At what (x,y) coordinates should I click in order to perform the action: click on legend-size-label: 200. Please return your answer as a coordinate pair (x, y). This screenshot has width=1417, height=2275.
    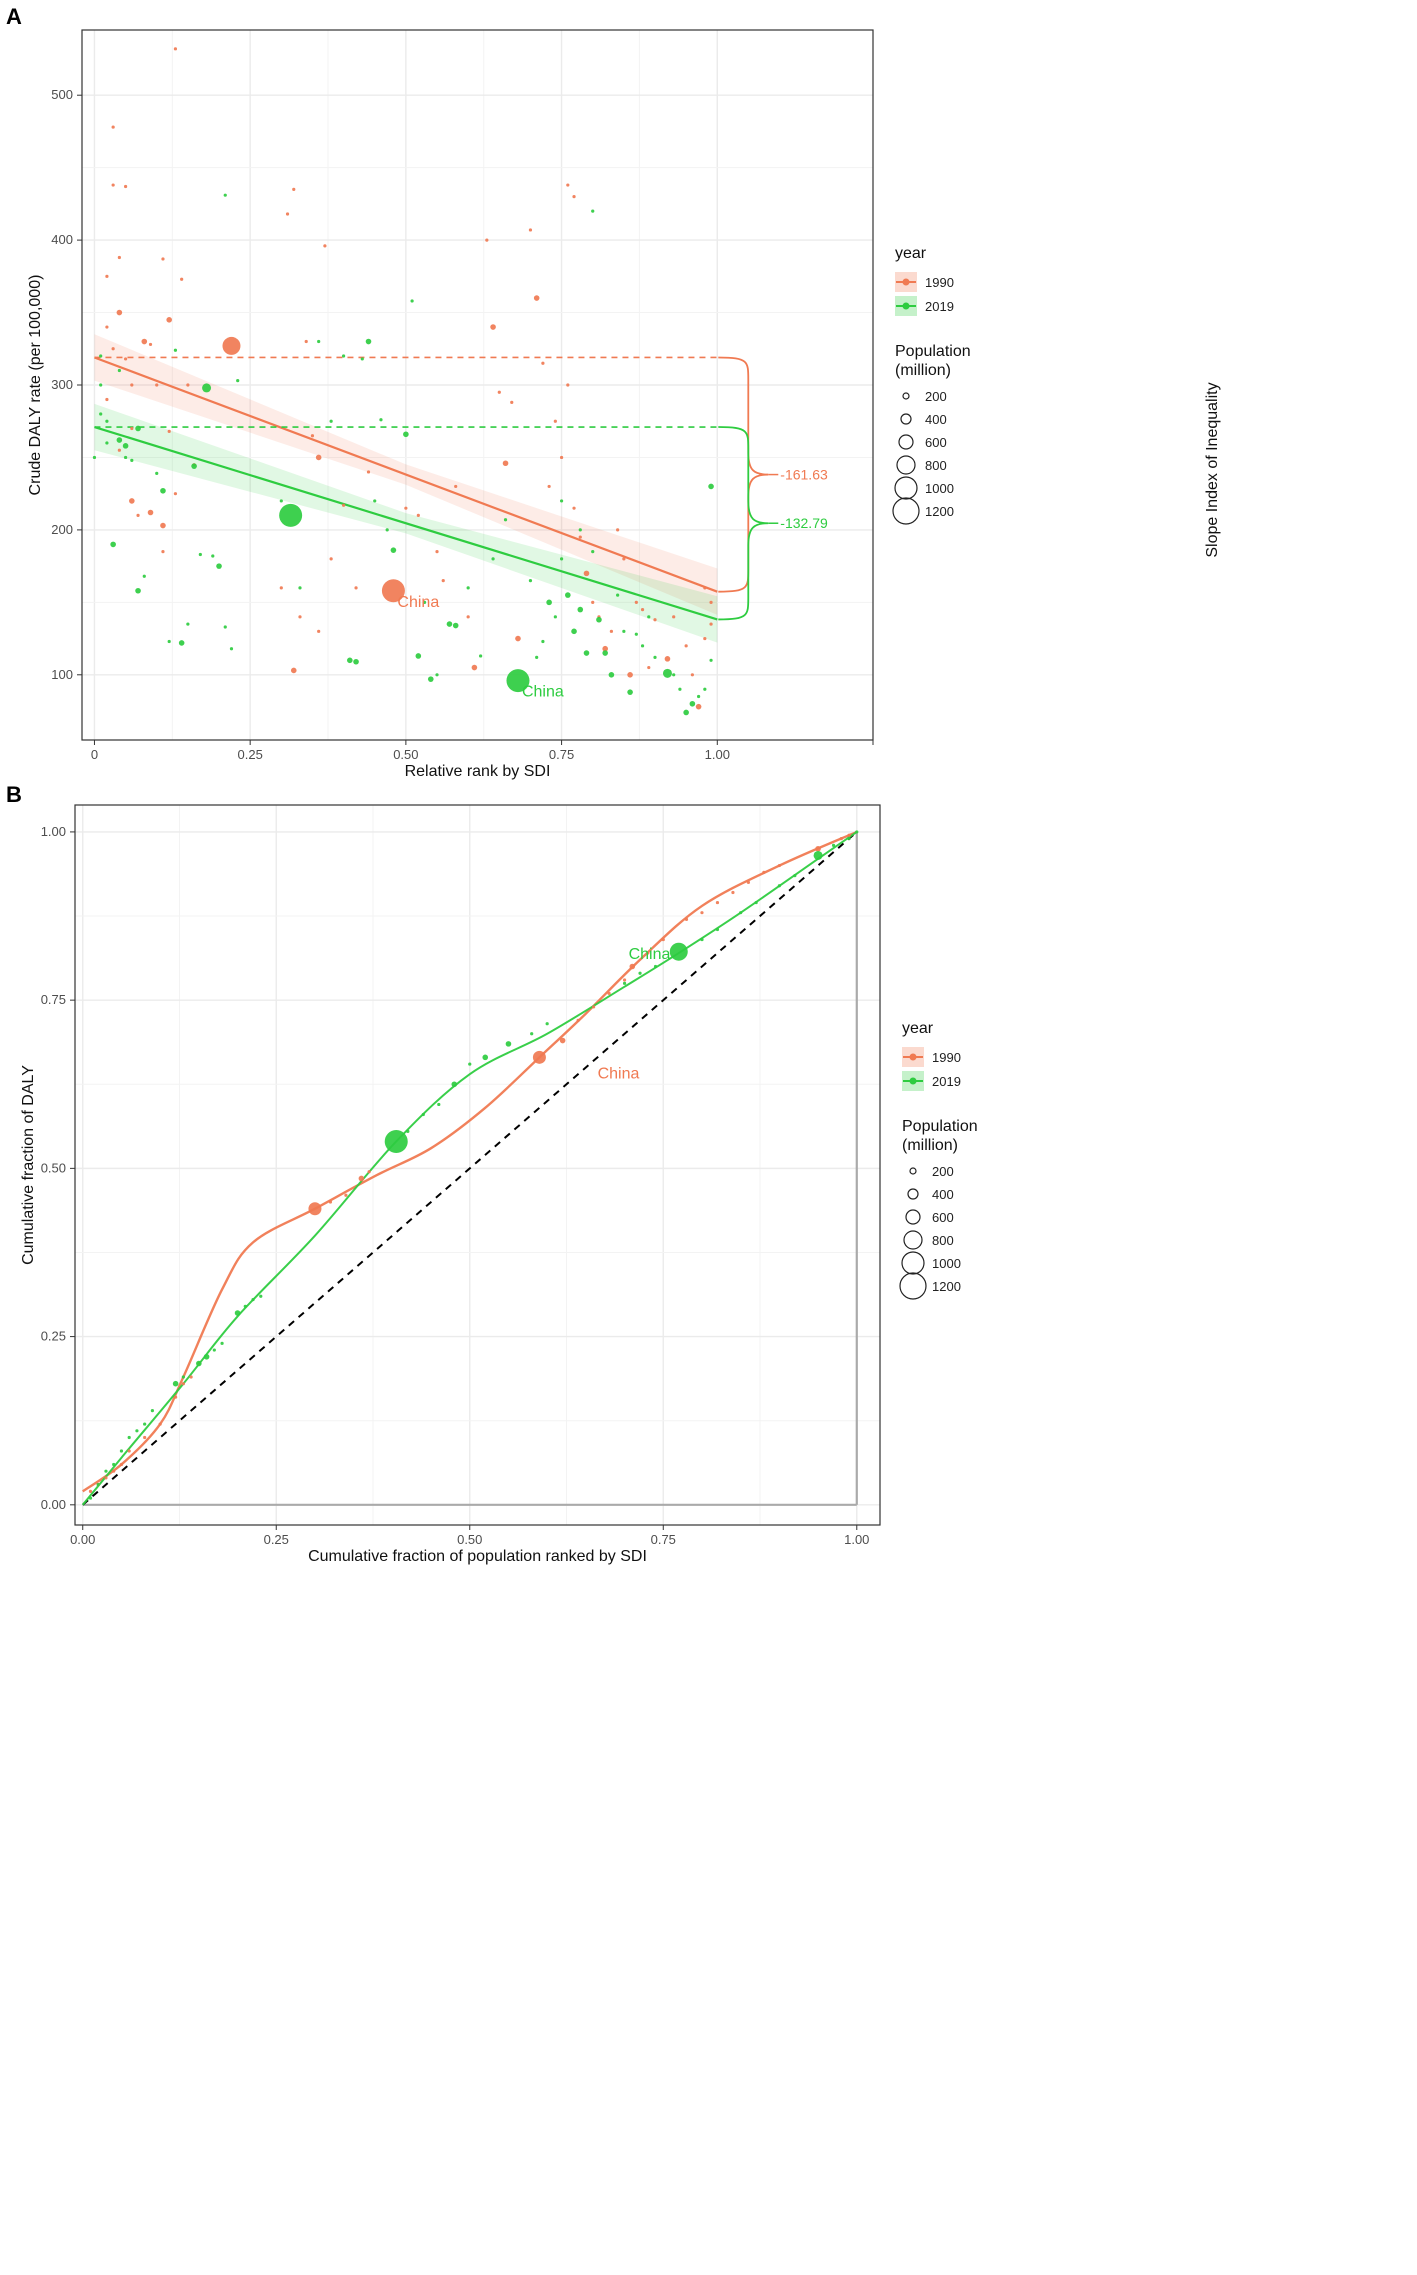
    Looking at the image, I should click on (943, 1171).